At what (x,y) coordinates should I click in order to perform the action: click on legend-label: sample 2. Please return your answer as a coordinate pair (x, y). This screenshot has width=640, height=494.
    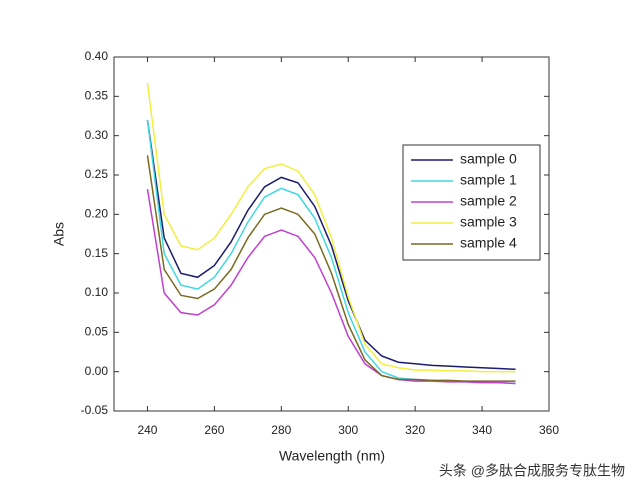
    Looking at the image, I should click on (488, 201).